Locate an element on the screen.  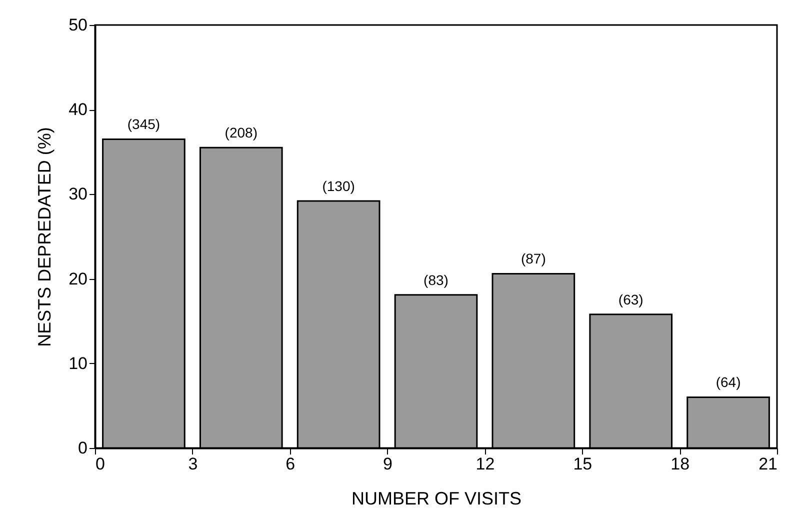
y-tick-label: 0 is located at coordinates (83, 448).